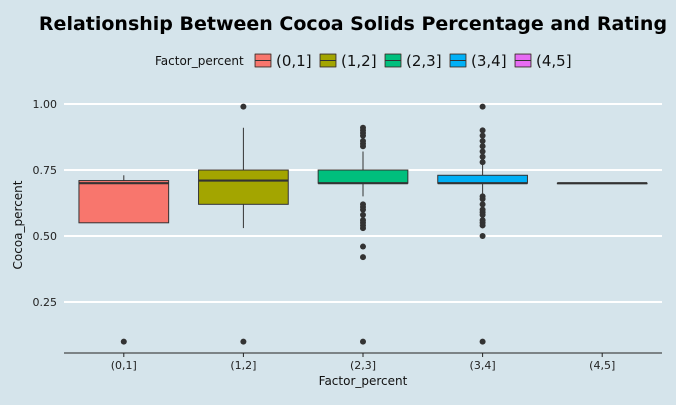 This screenshot has width=676, height=405. Describe the element at coordinates (363, 381) in the screenshot. I see `x-axis-title: Factor_percent` at that location.